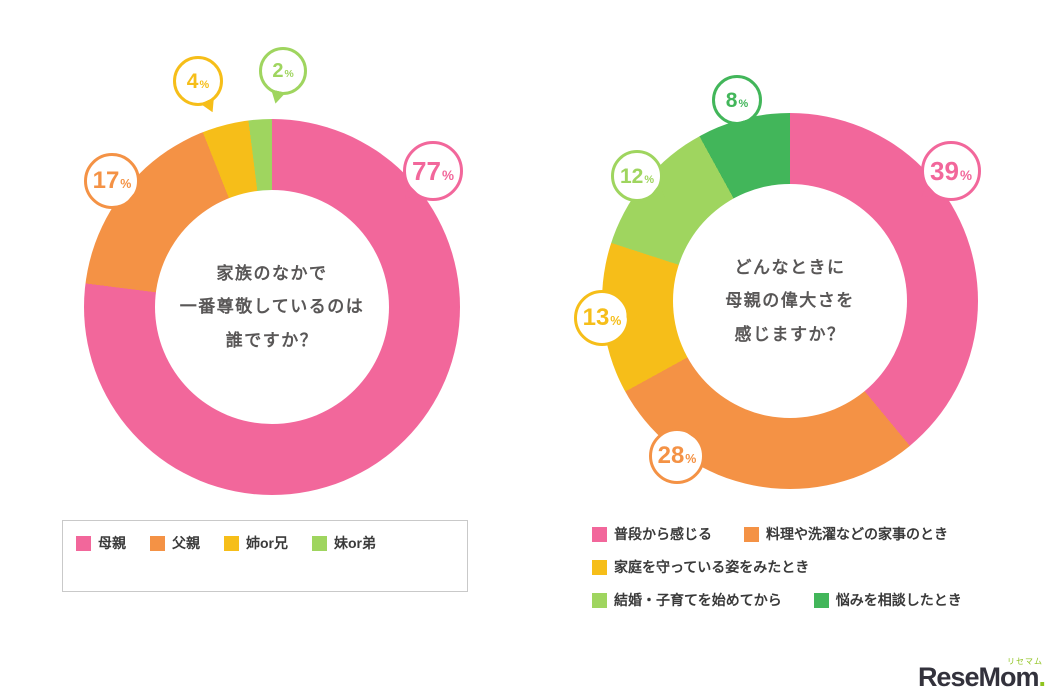 This screenshot has width=1058, height=697. Describe the element at coordinates (898, 600) in the screenshot. I see `legend-label: 悩みを相談したとき` at that location.